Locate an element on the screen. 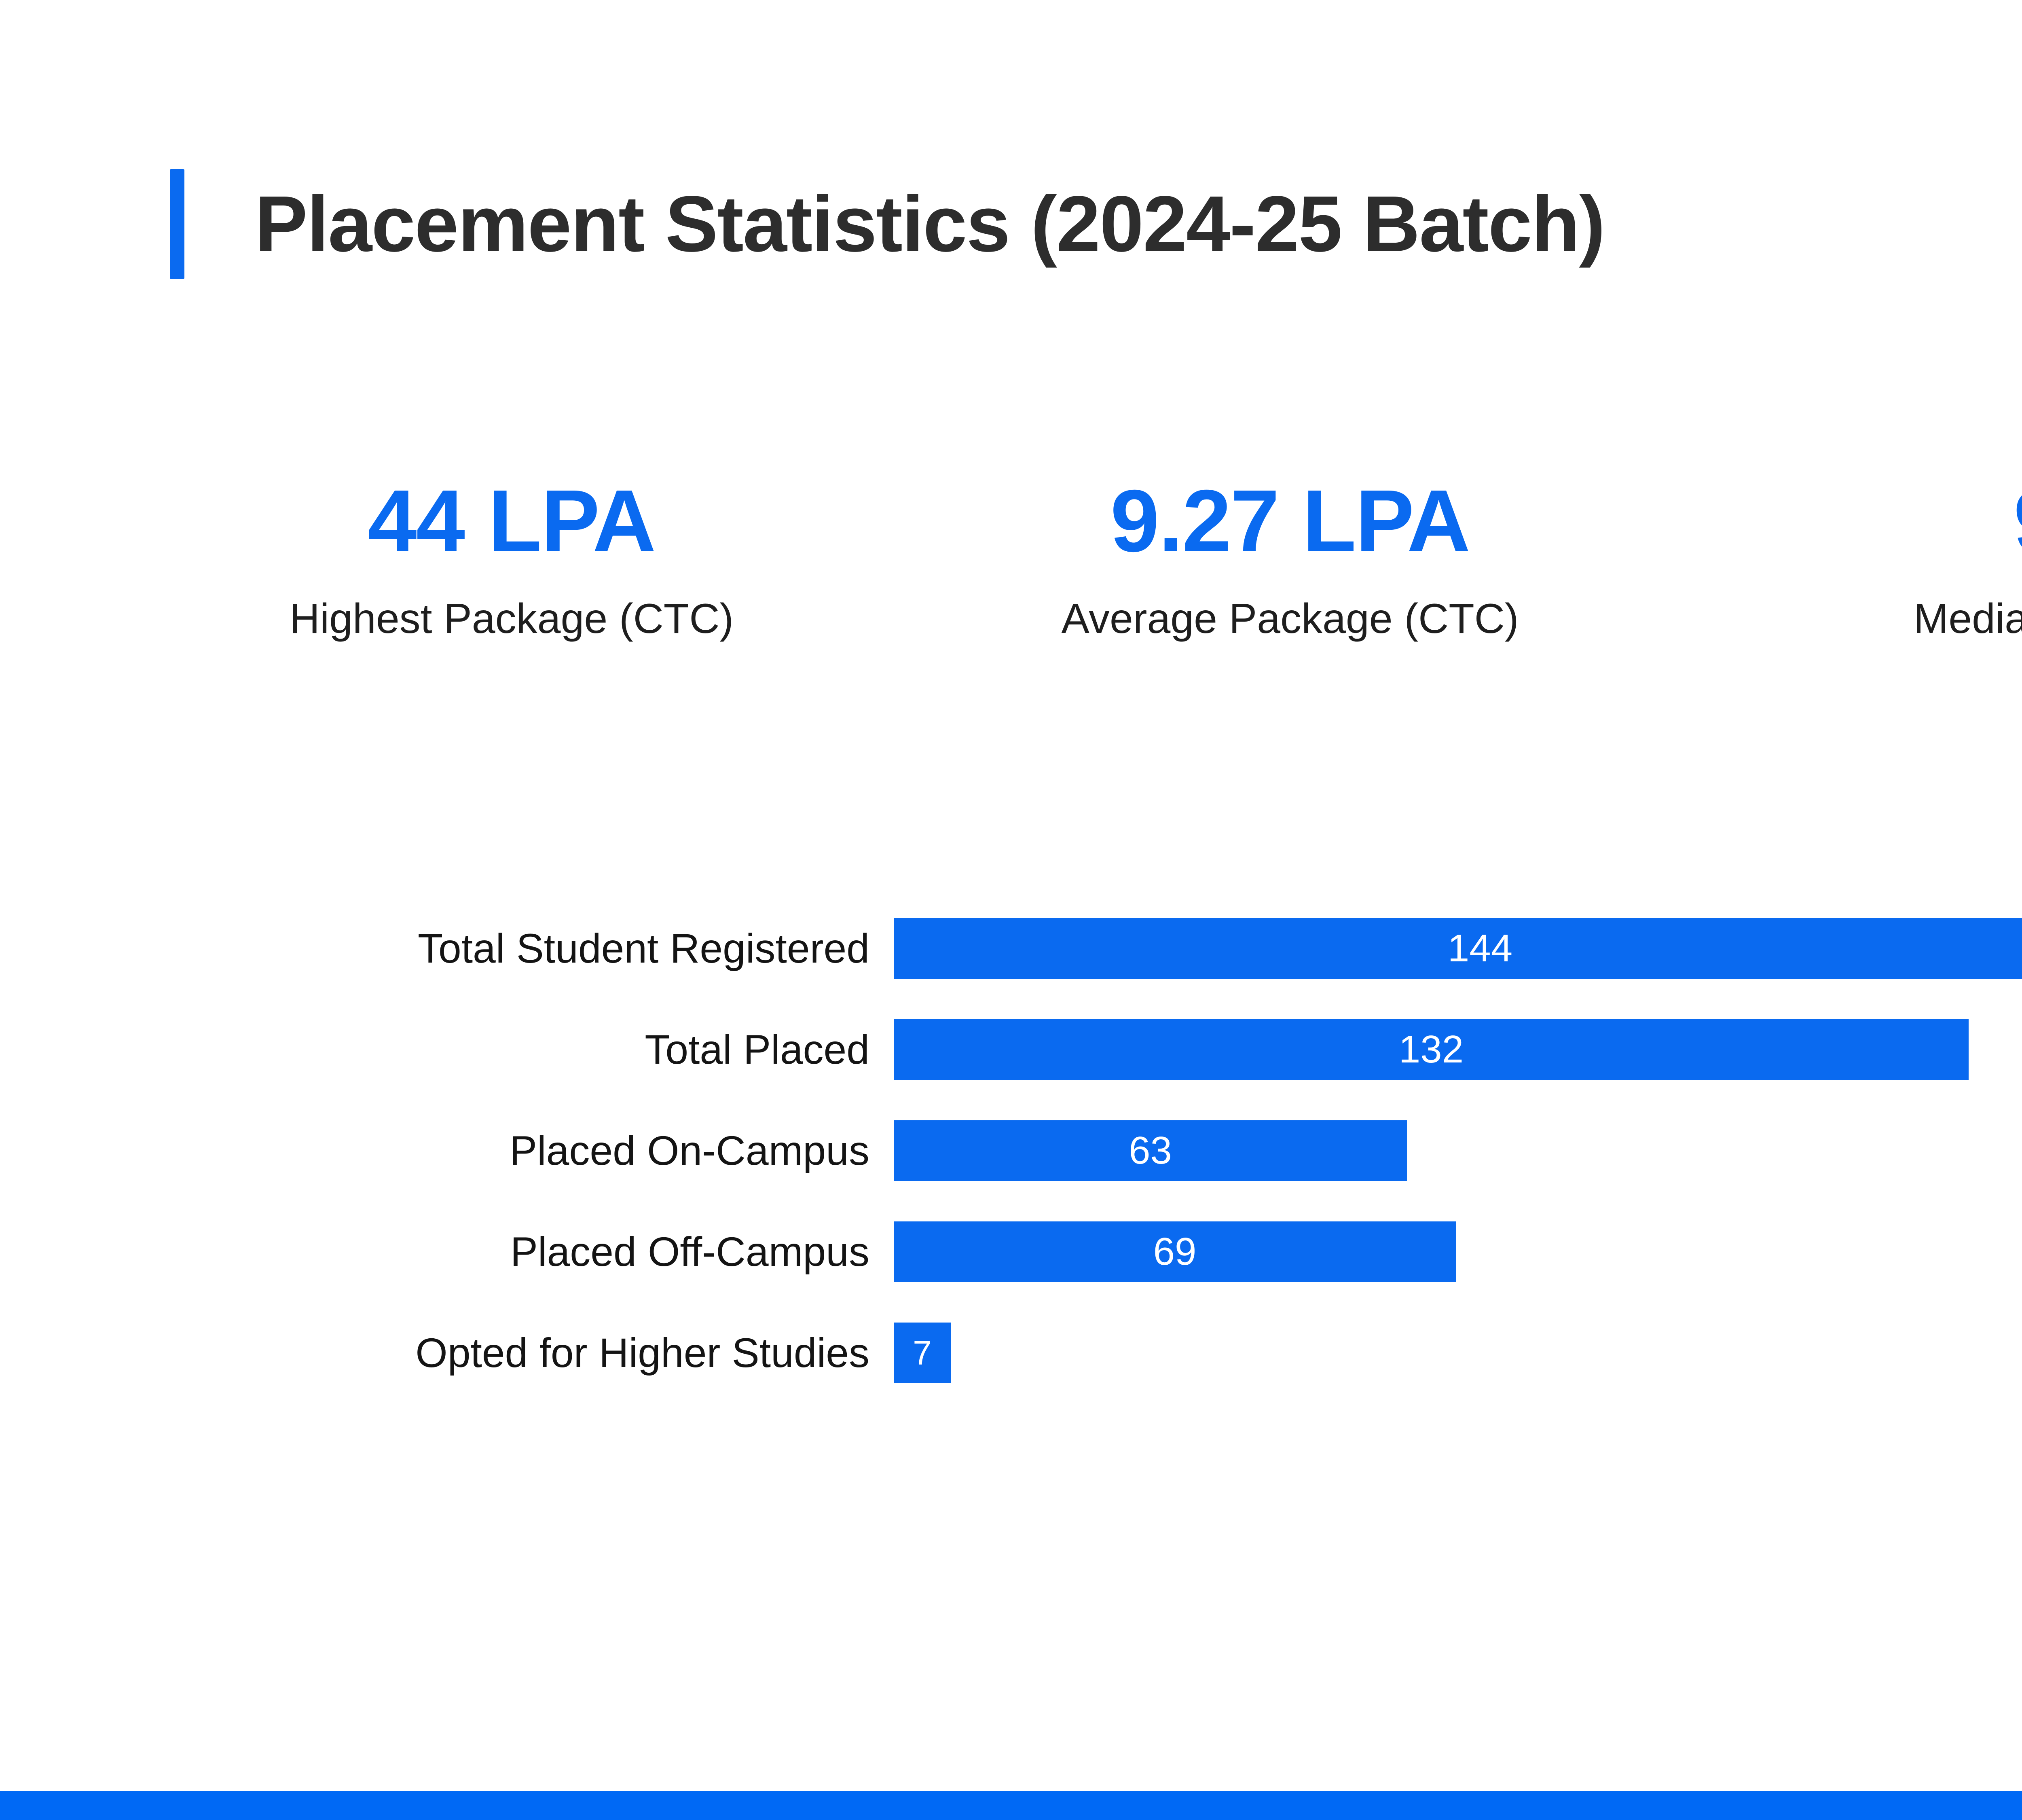 The height and width of the screenshot is (1820, 2022). bar-track: 69 is located at coordinates (1458, 1251).